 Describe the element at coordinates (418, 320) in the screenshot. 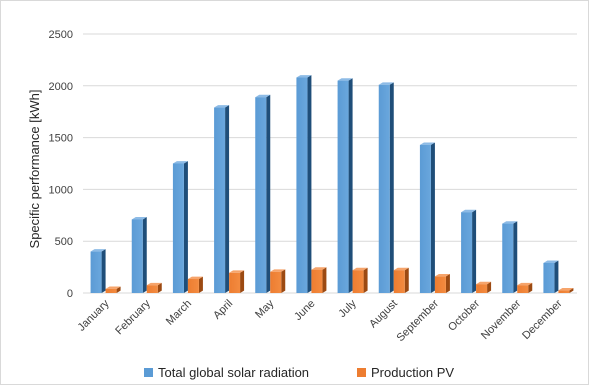

I see `x-tick-label: September` at that location.